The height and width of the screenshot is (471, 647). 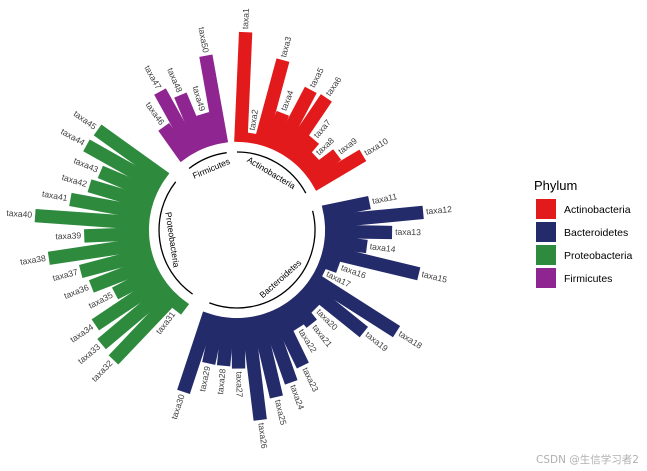 I want to click on legend-label-firmicutes: Firmicutes, so click(x=588, y=279).